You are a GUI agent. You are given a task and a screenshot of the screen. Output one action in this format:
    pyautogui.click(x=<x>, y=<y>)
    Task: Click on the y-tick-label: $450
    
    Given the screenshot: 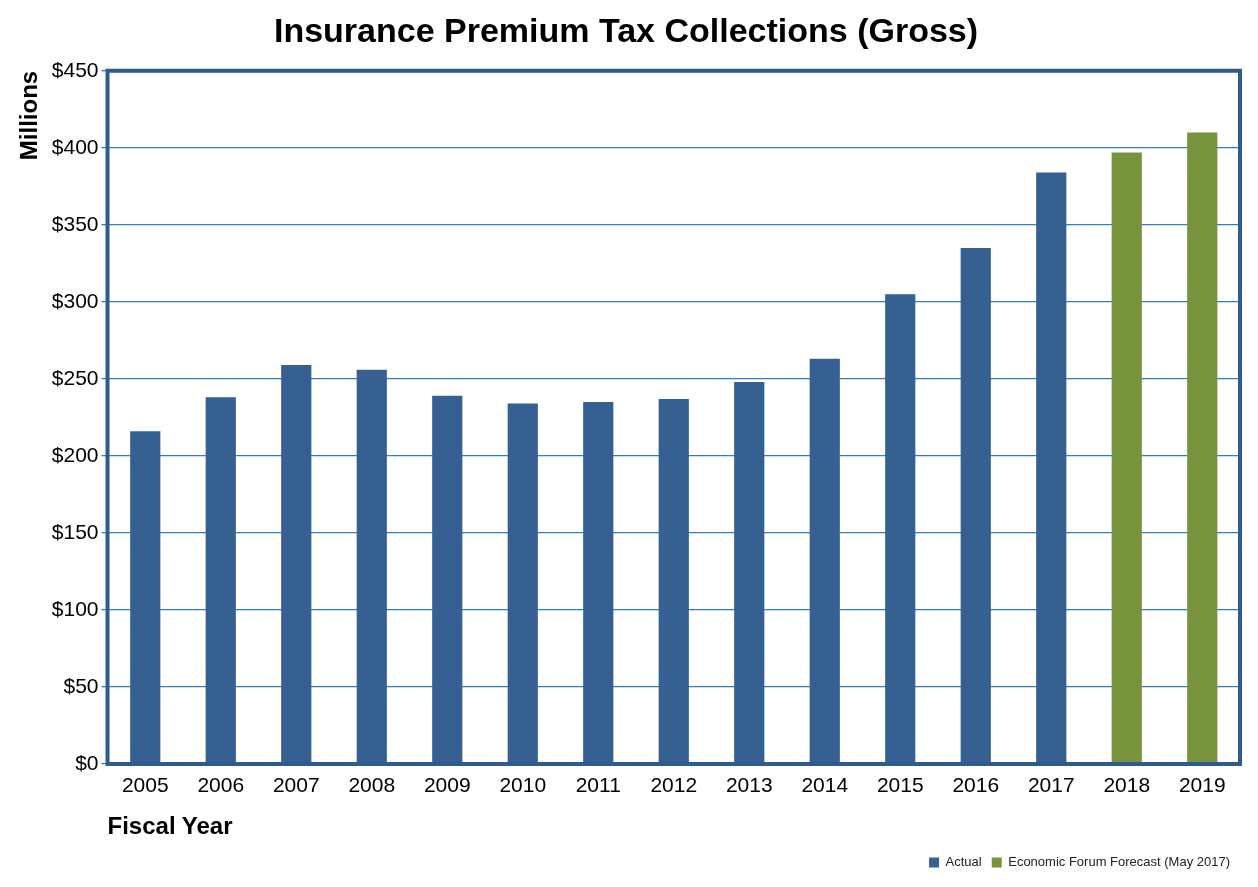 What is the action you would take?
    pyautogui.click(x=75, y=69)
    